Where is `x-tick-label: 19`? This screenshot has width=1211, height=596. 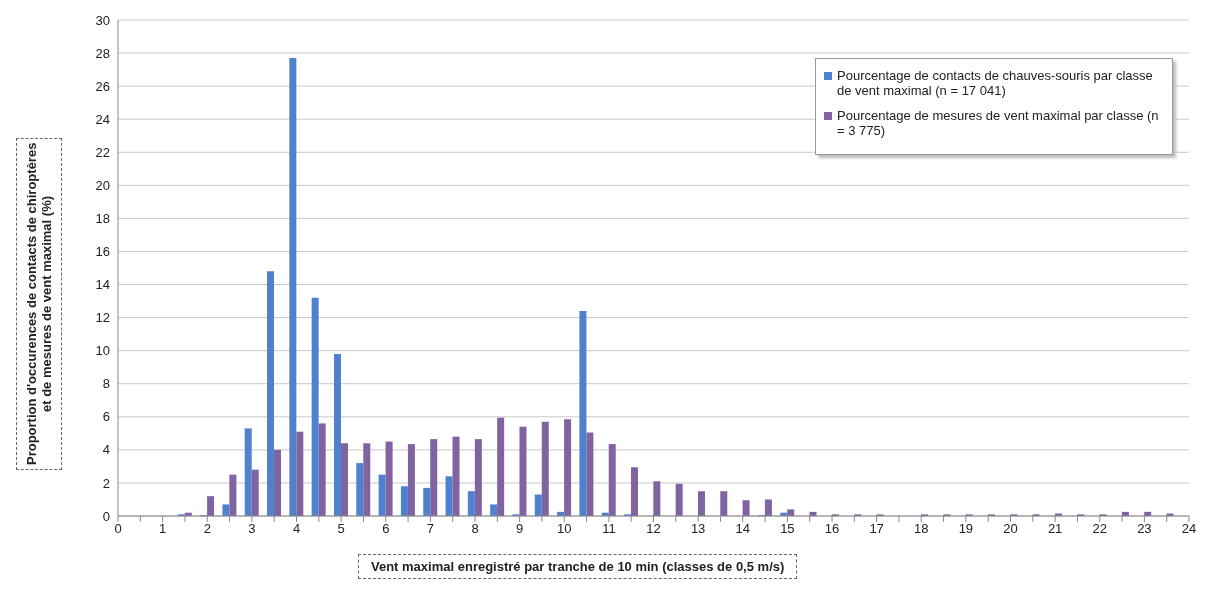
x-tick-label: 19 is located at coordinates (966, 529).